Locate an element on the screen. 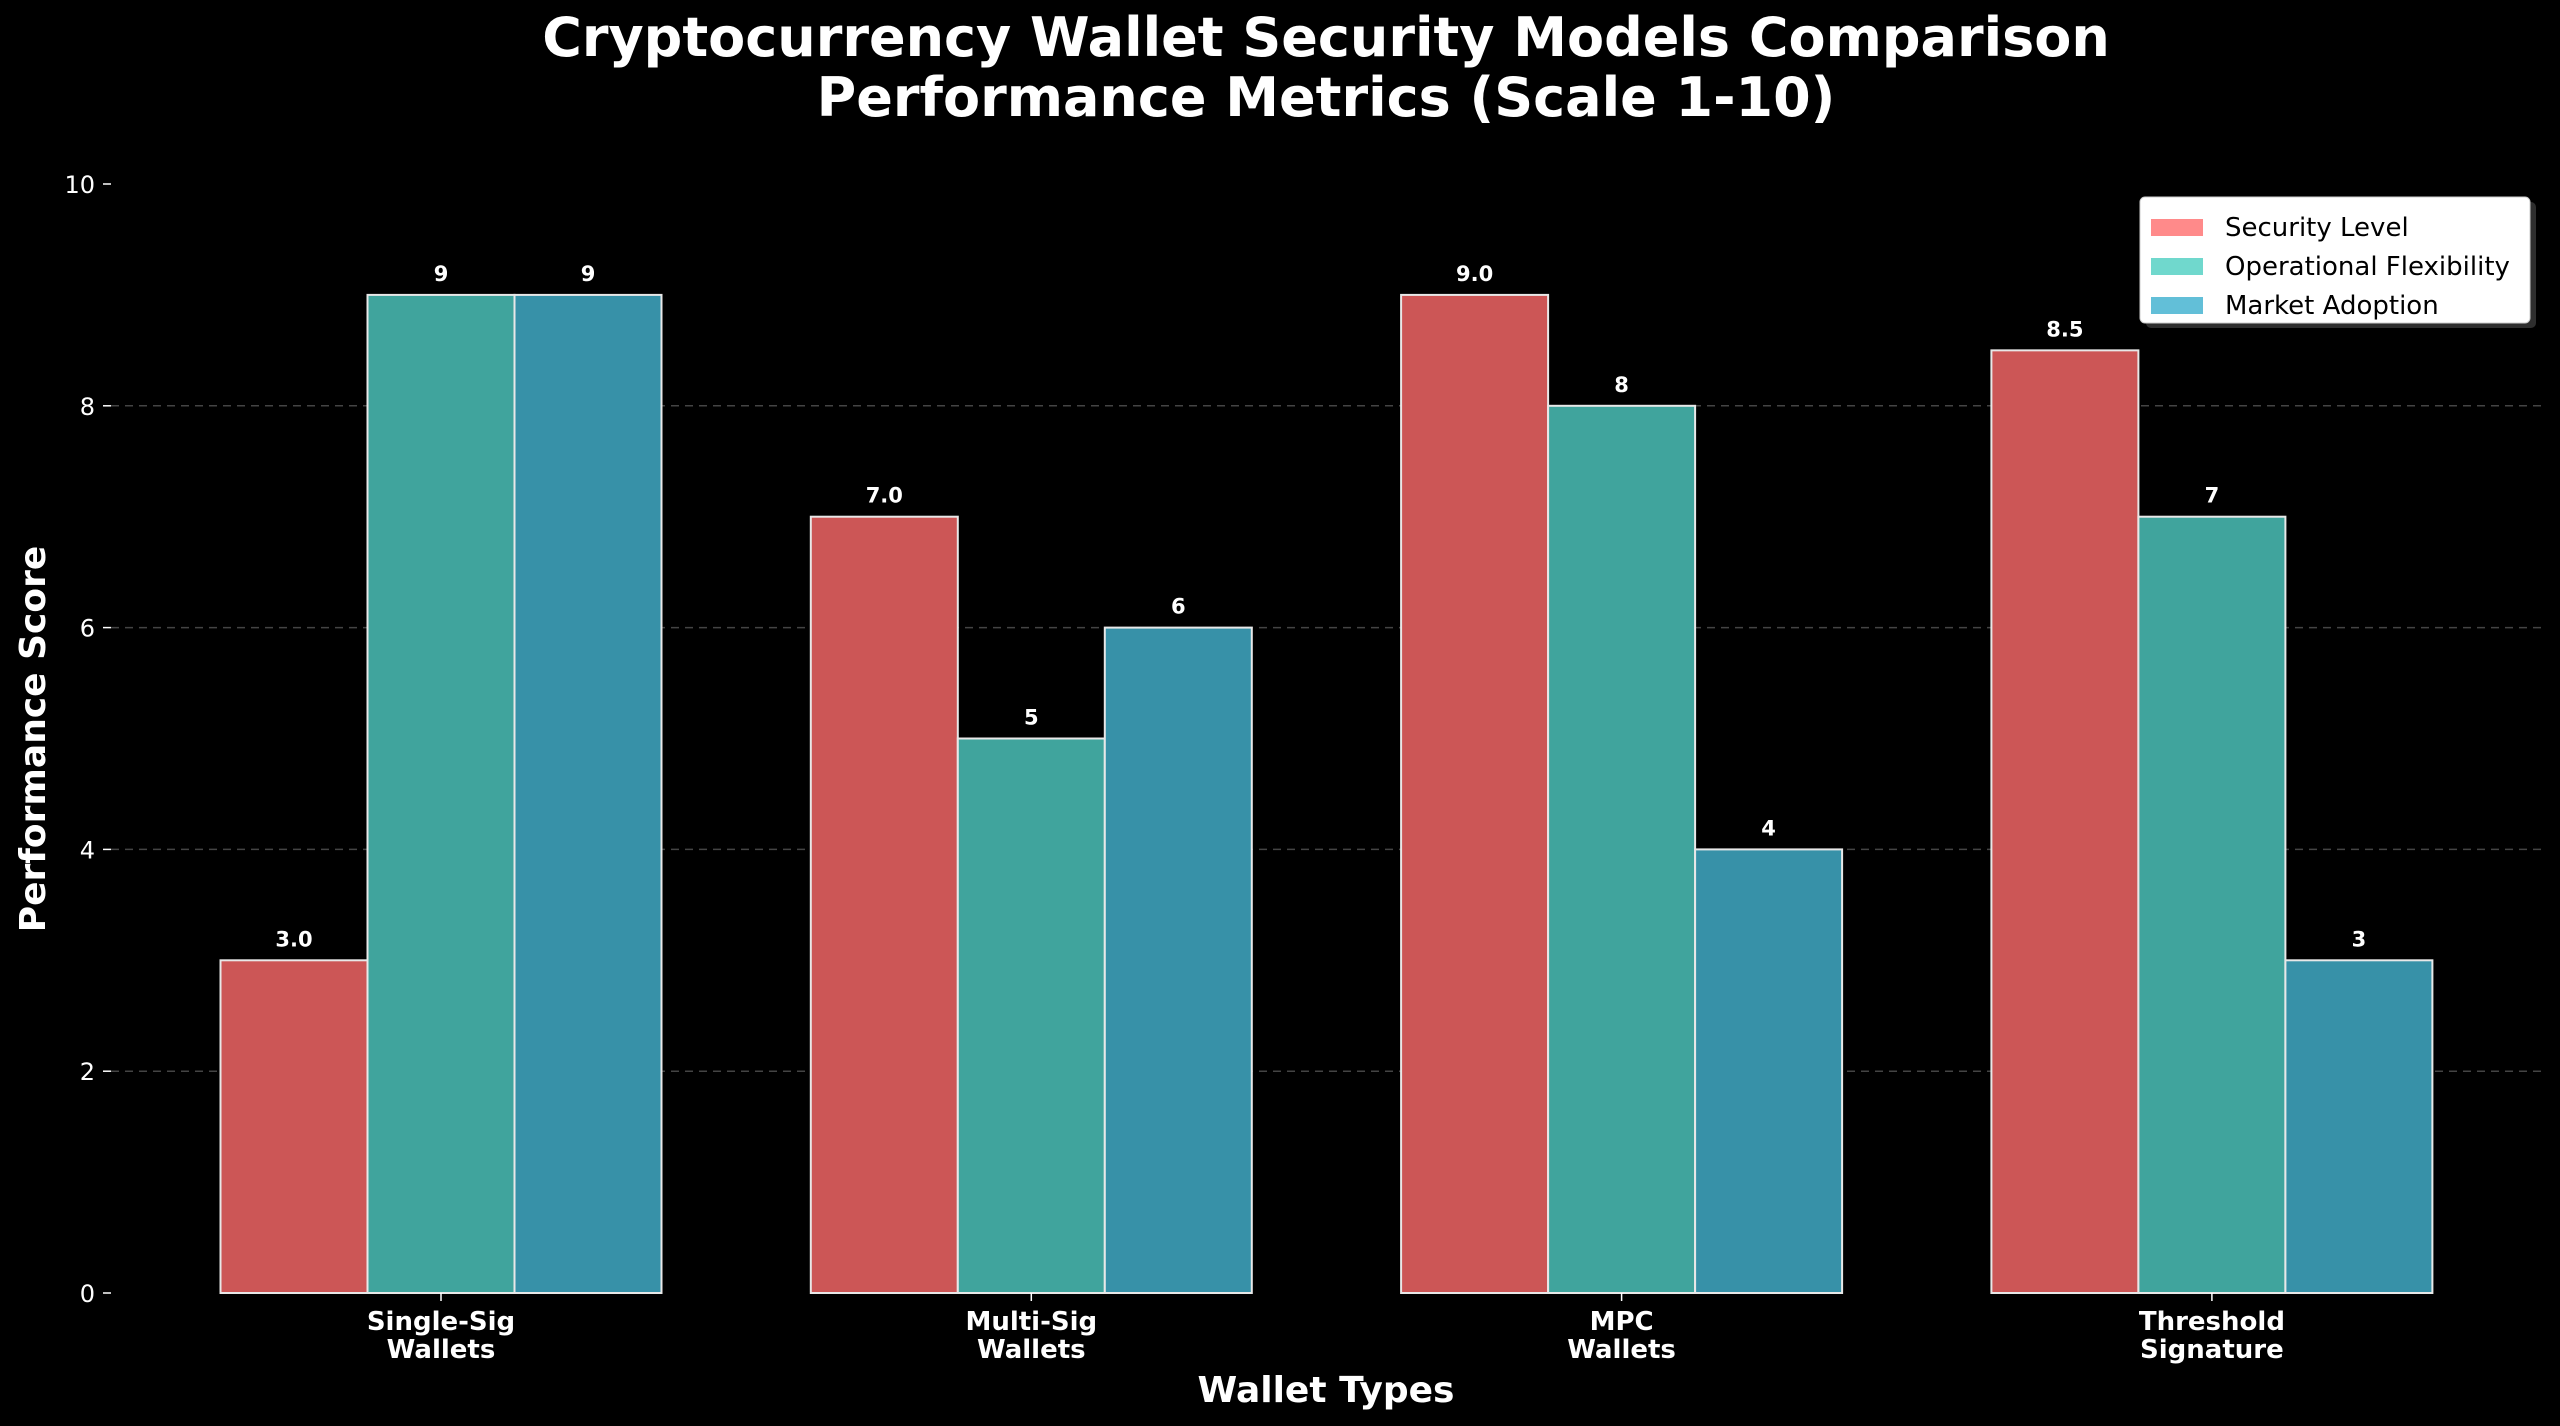 The image size is (2560, 1426). bar-value-label: 5 is located at coordinates (1031, 718).